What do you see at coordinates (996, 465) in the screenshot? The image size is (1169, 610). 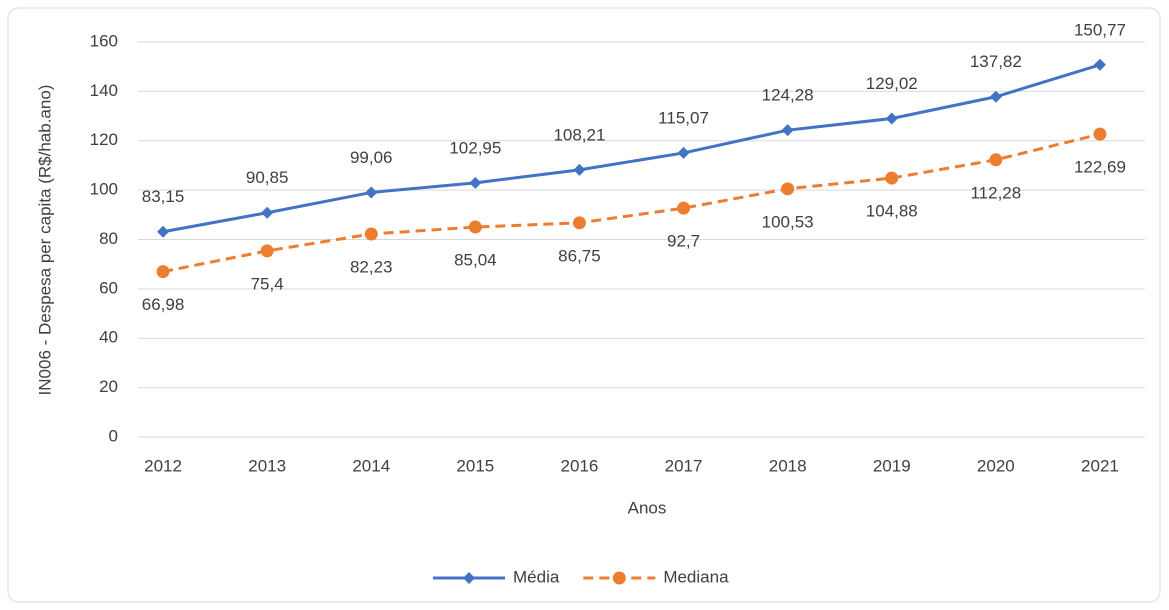 I see `x-tick-label: 2020` at bounding box center [996, 465].